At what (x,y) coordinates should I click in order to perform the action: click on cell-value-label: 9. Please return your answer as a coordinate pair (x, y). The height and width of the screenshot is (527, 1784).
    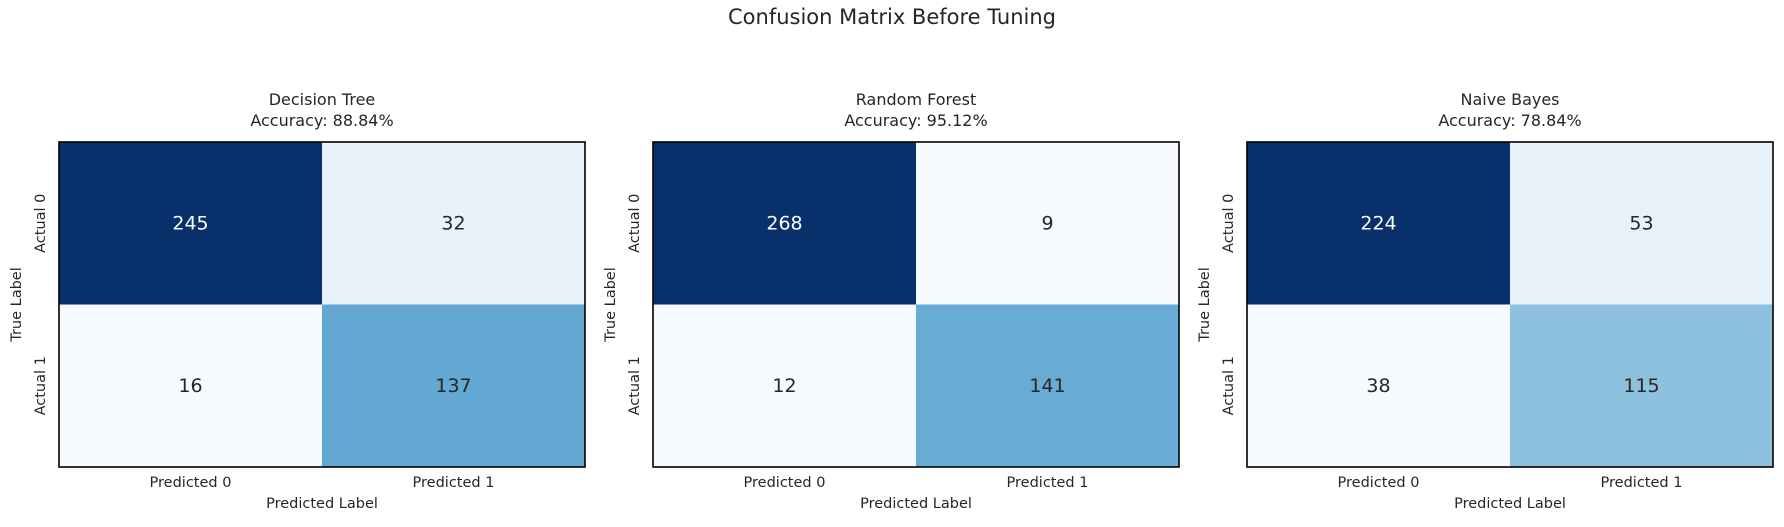
    Looking at the image, I should click on (1047, 223).